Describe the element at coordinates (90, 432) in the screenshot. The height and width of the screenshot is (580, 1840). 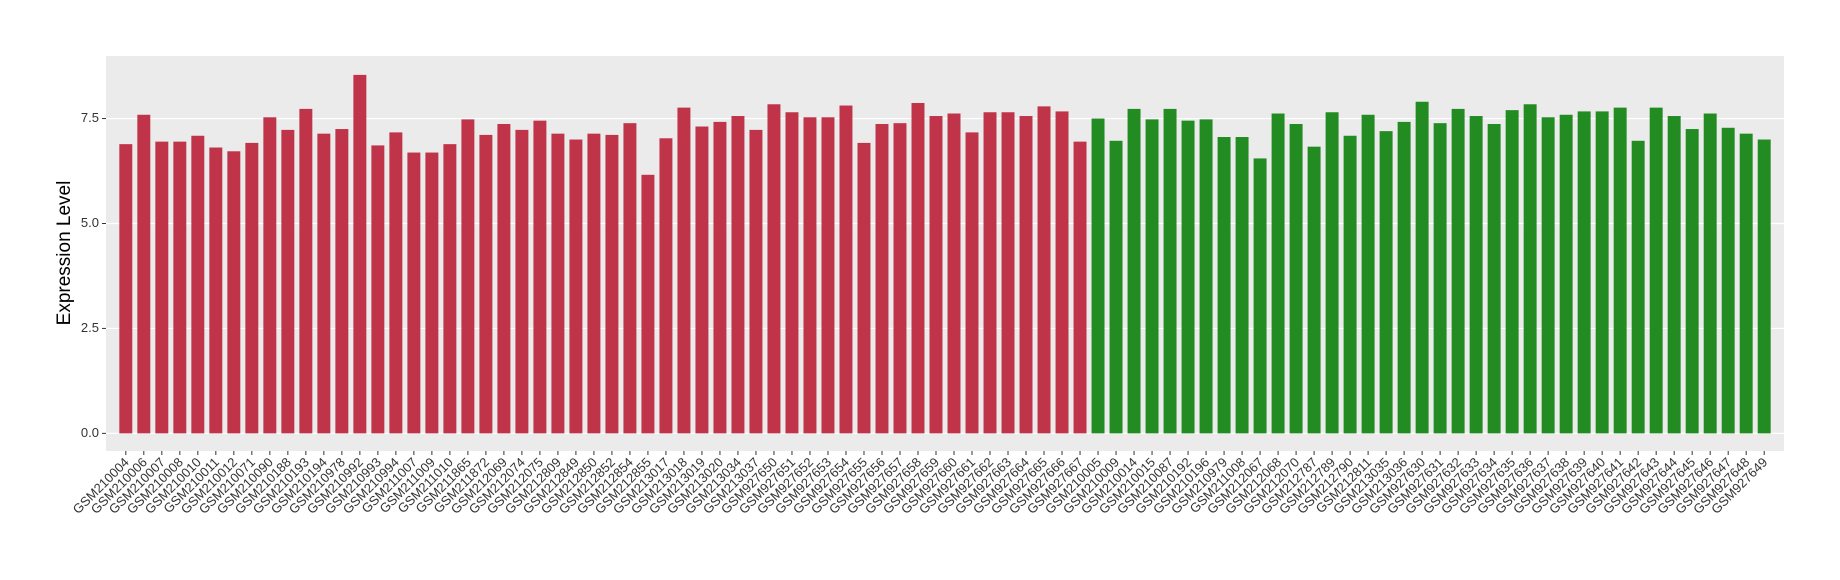
I see `y-tick-label: 0.0` at that location.